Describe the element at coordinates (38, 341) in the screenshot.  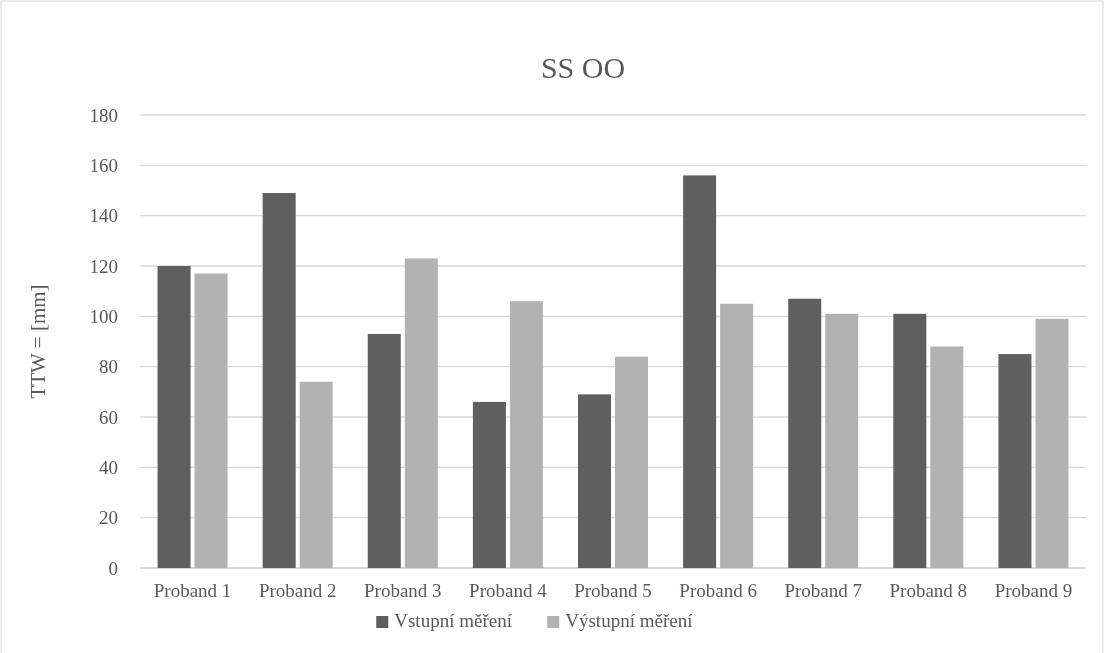
I see `y-axis-title: TTW = [mm]` at that location.